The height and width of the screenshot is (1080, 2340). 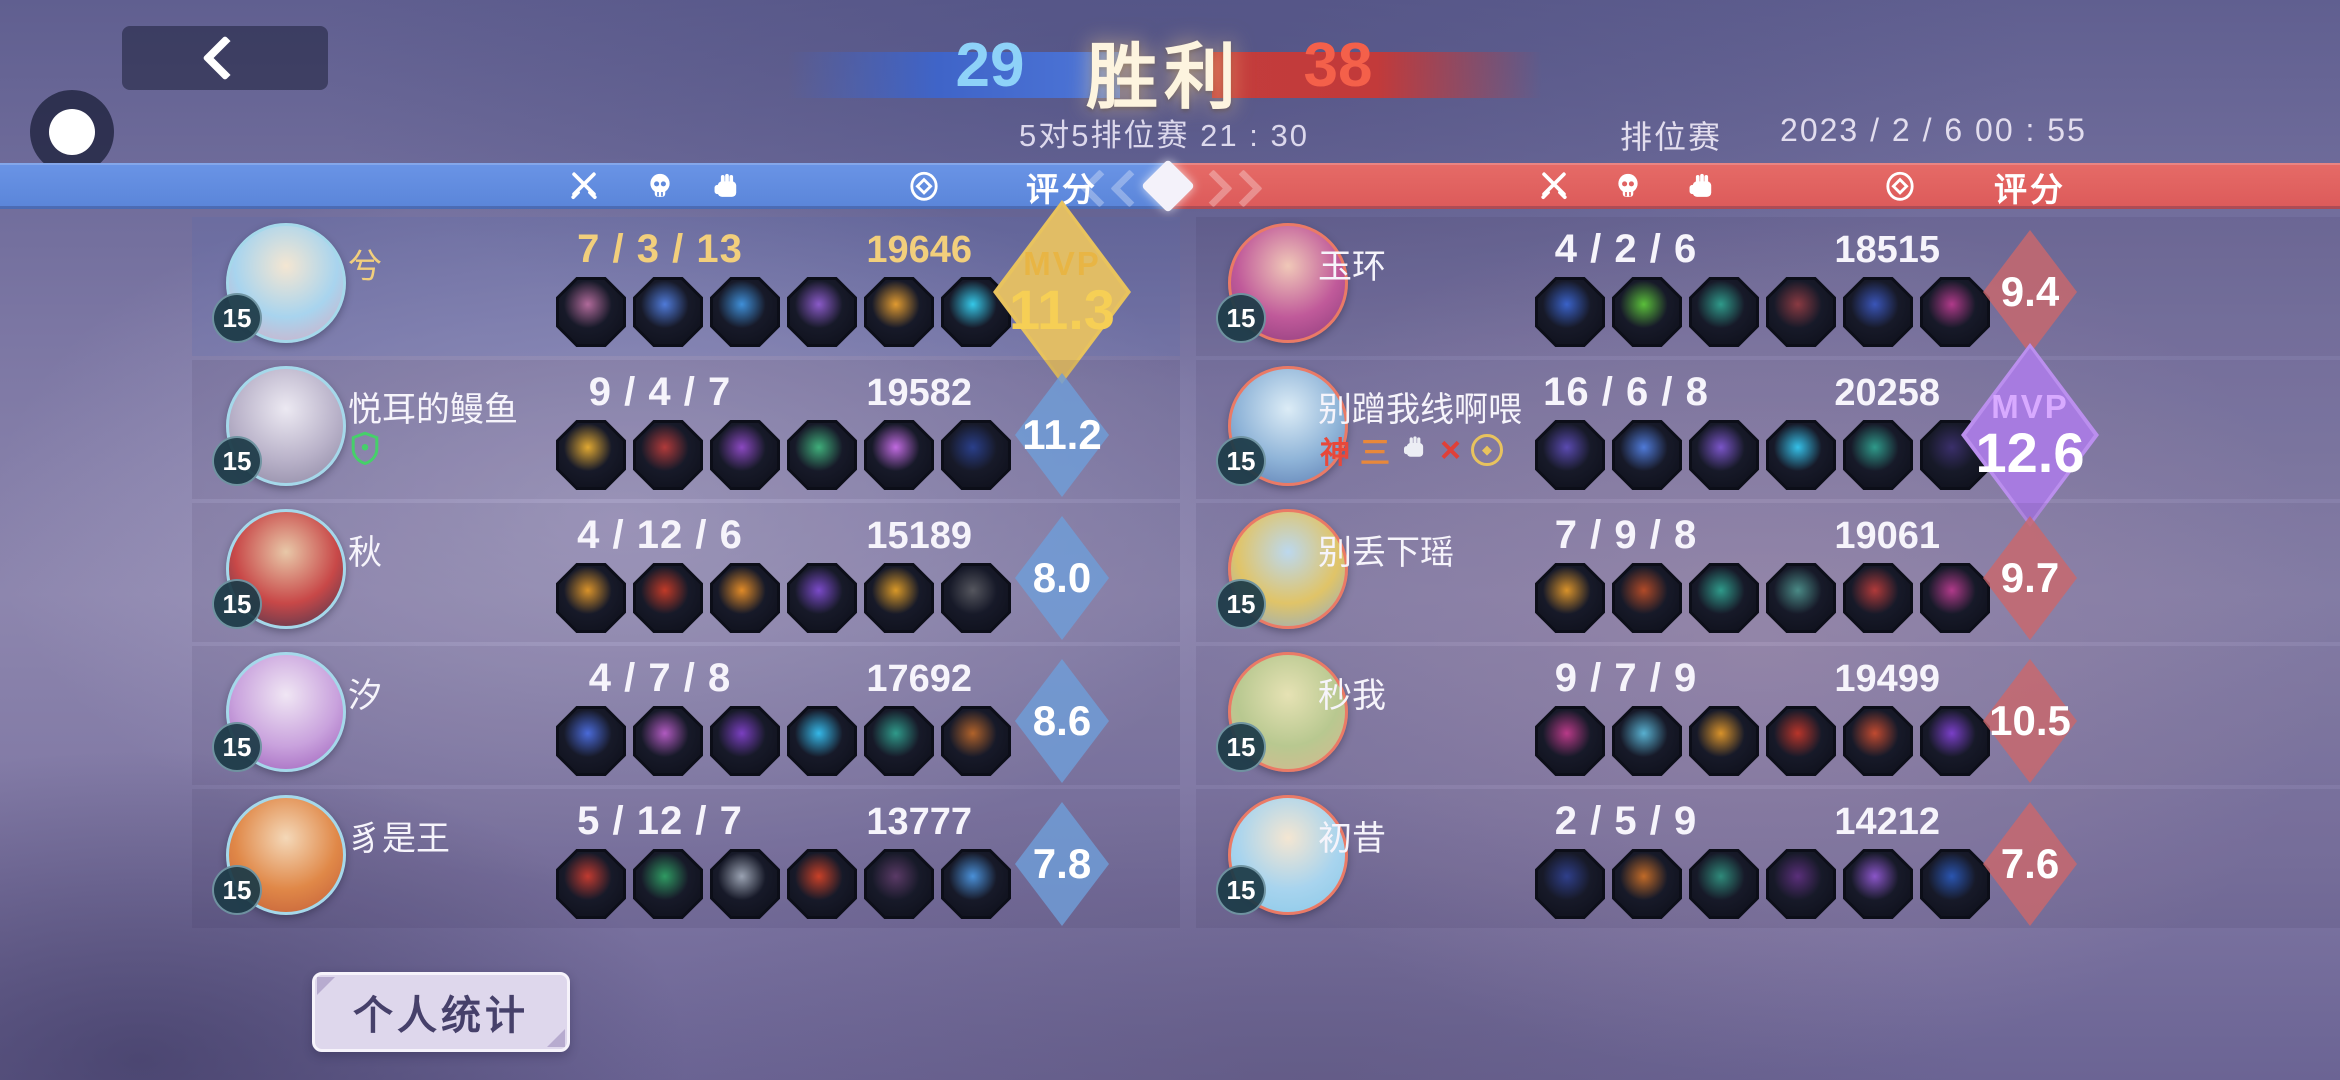 I want to click on mvp-text: MVP 11.3, so click(x=1062, y=292).